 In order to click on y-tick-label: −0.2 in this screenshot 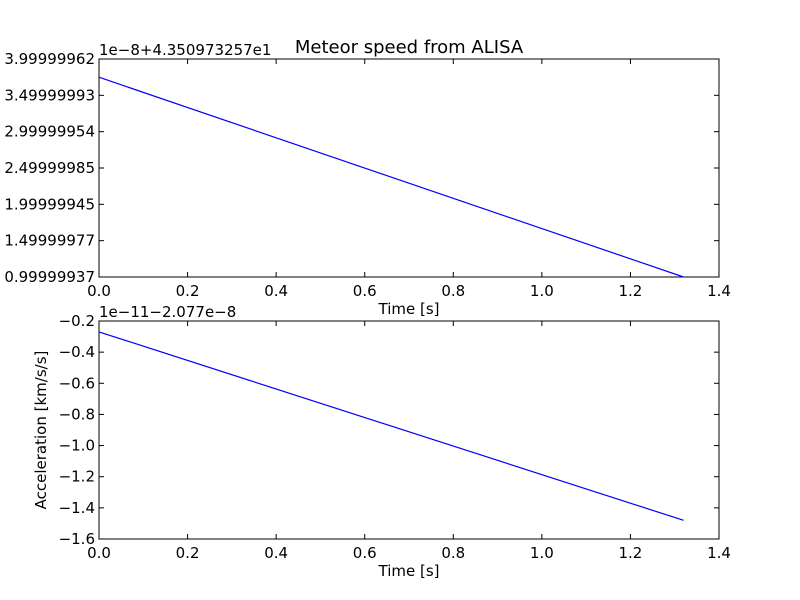, I will do `click(77, 321)`.